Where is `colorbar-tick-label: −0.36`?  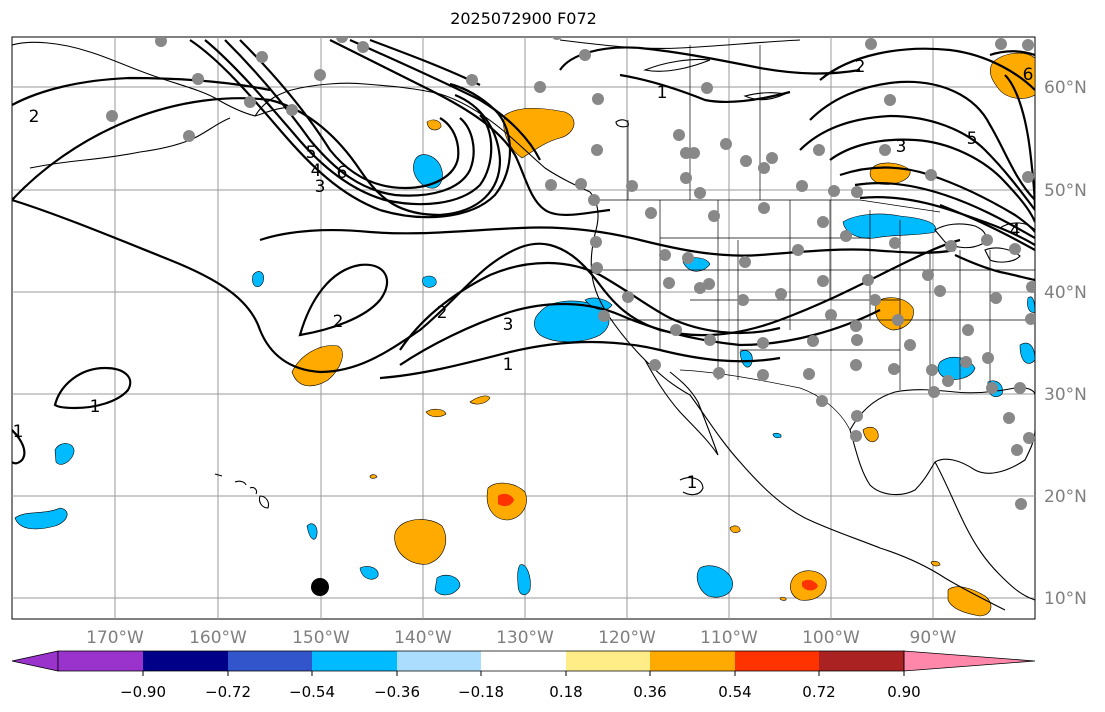
colorbar-tick-label: −0.36 is located at coordinates (397, 692).